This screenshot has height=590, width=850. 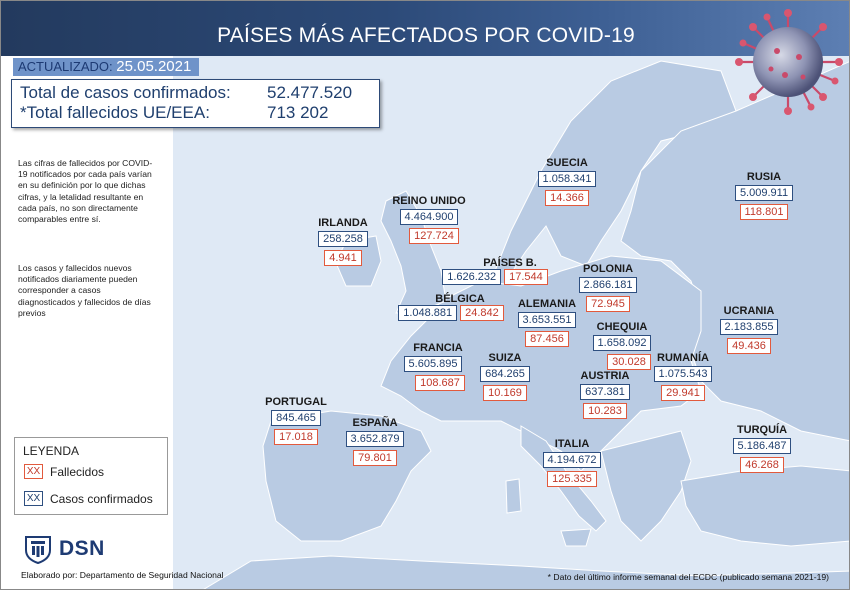 I want to click on deaths-value: 72.945, so click(x=608, y=304).